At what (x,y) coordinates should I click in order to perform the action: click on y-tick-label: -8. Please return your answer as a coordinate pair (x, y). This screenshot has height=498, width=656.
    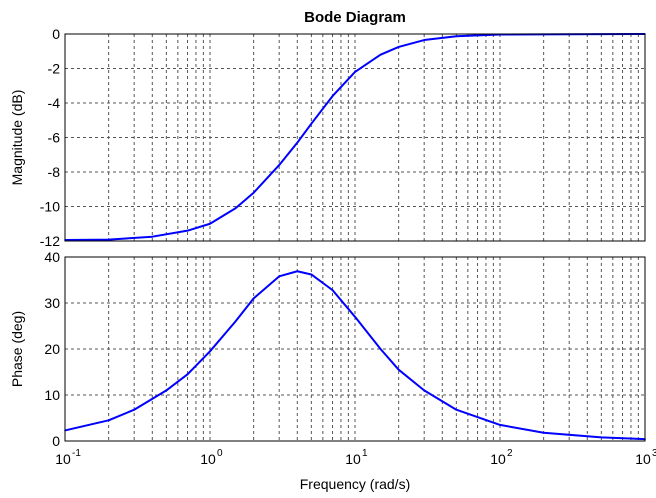
    Looking at the image, I should click on (54, 172).